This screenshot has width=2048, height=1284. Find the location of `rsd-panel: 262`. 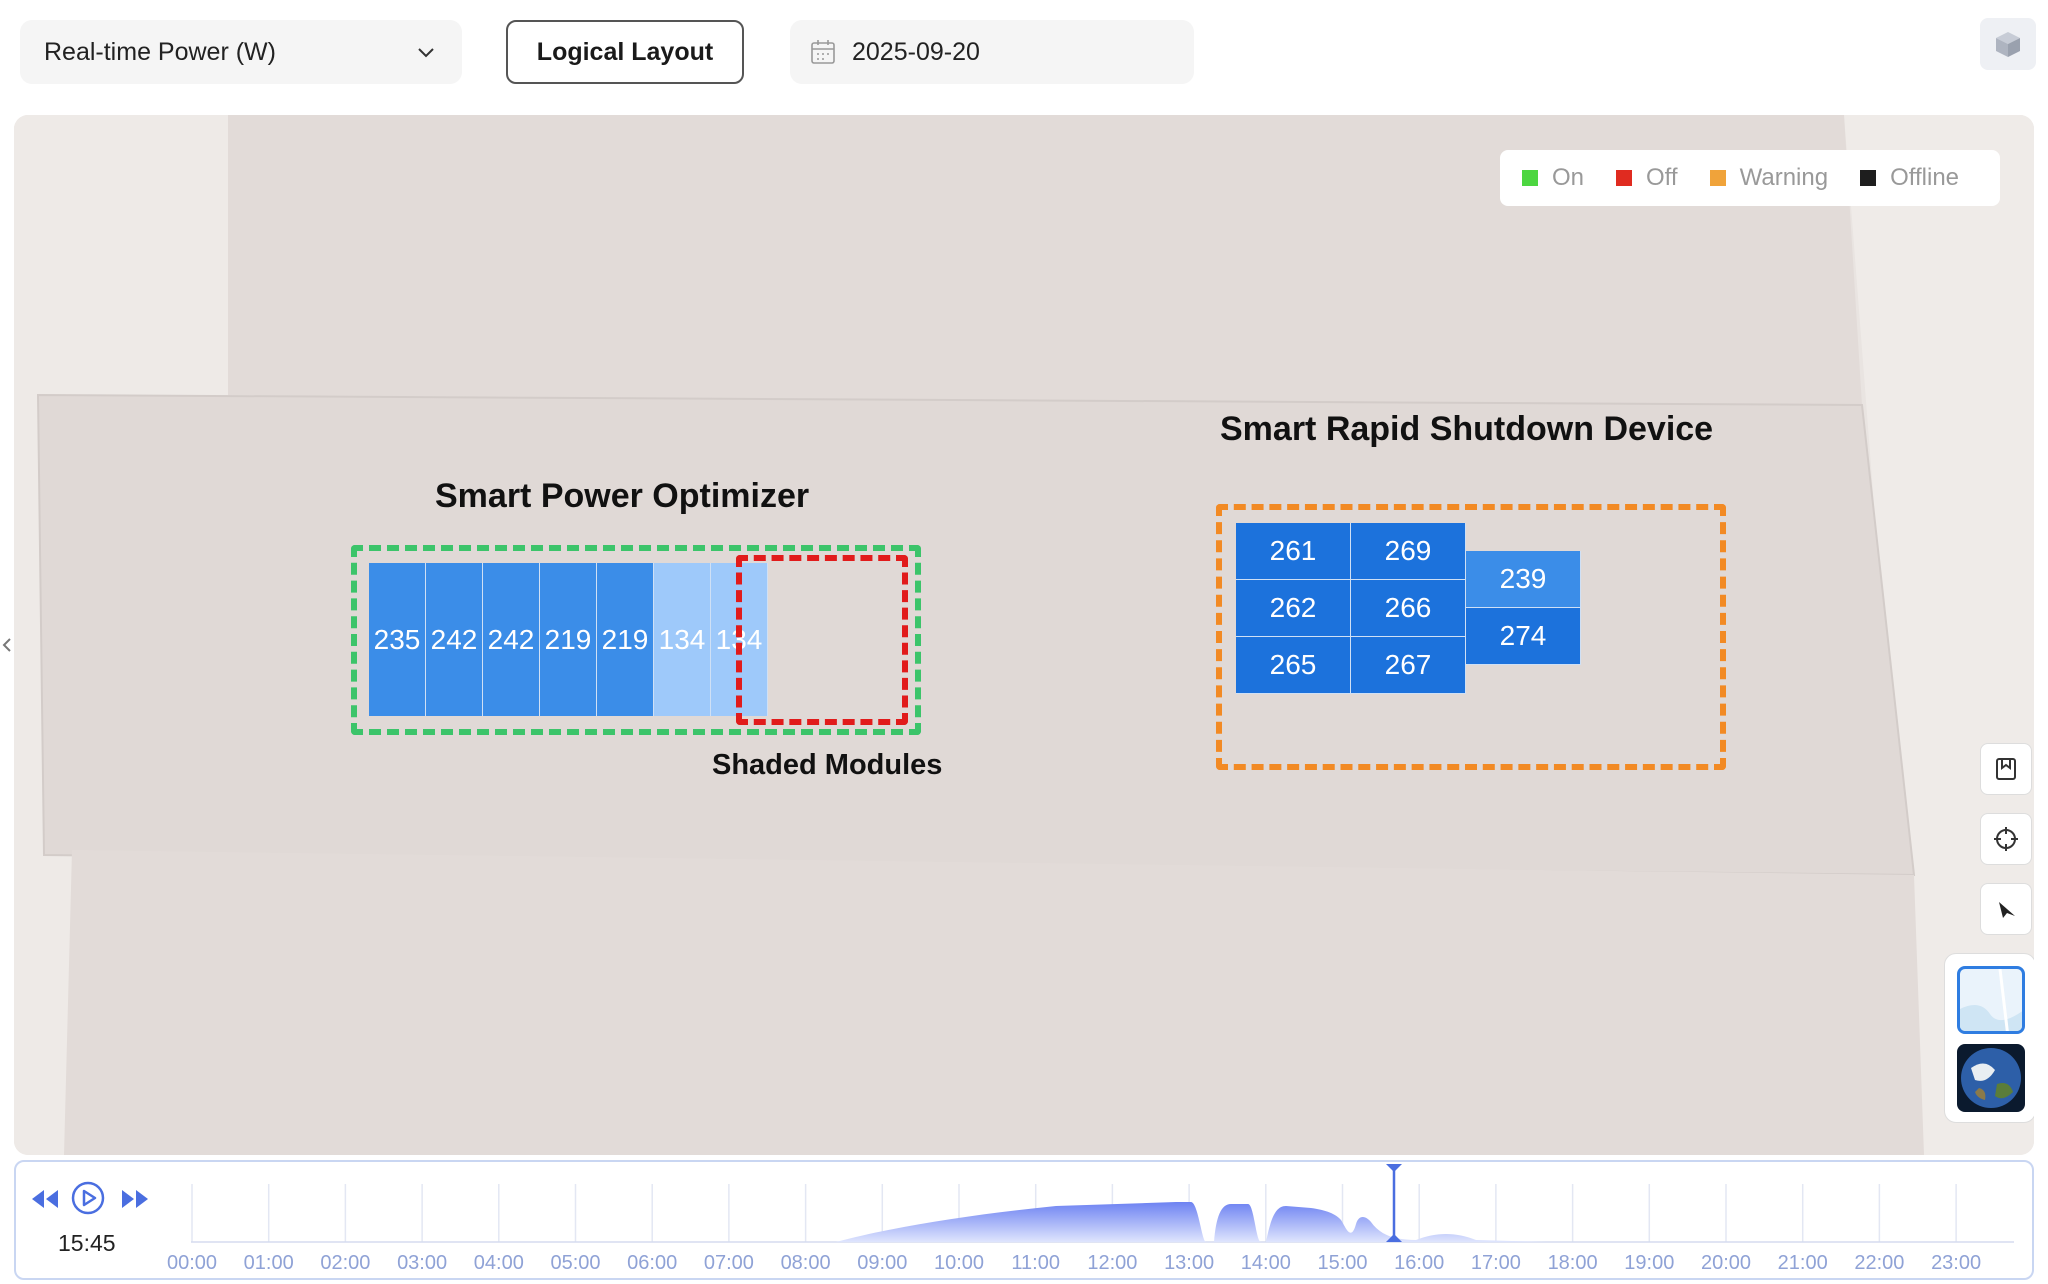

rsd-panel: 262 is located at coordinates (1293, 608).